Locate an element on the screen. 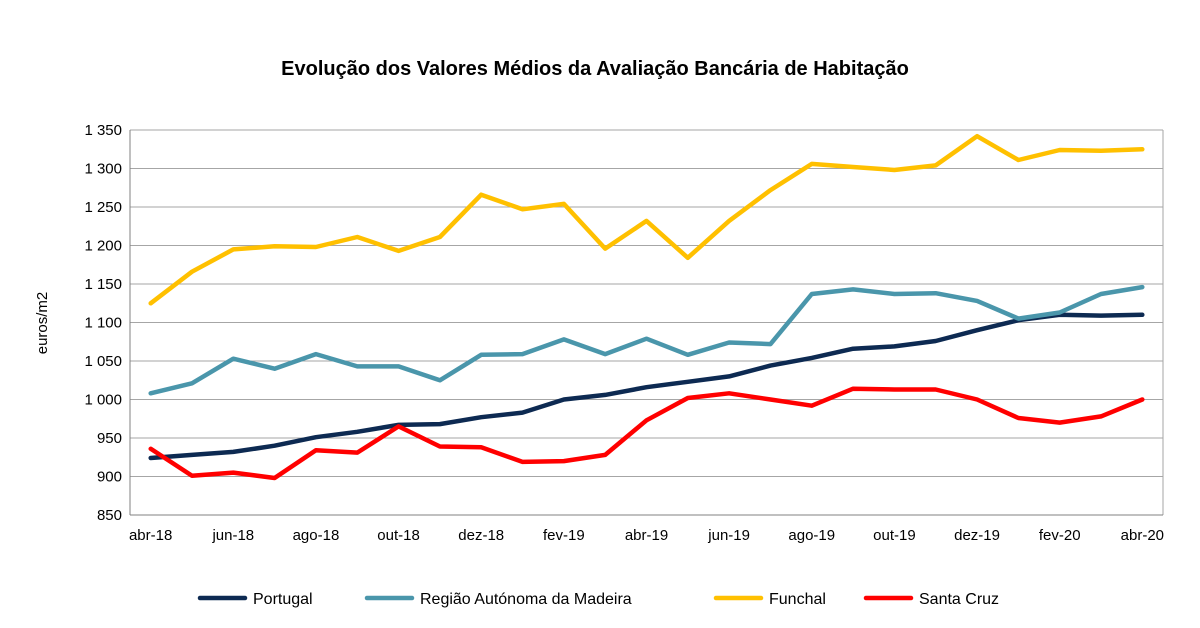  y-tick-label: 1 300 is located at coordinates (103, 169).